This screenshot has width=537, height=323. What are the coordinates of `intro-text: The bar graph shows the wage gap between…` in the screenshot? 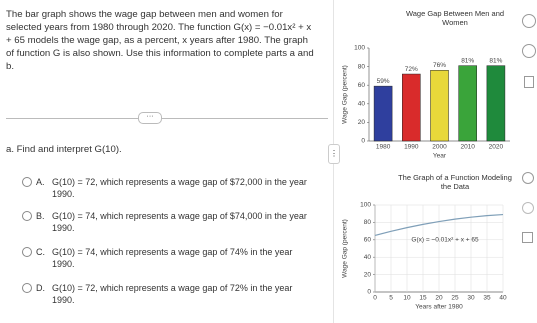 It's located at (160, 40).